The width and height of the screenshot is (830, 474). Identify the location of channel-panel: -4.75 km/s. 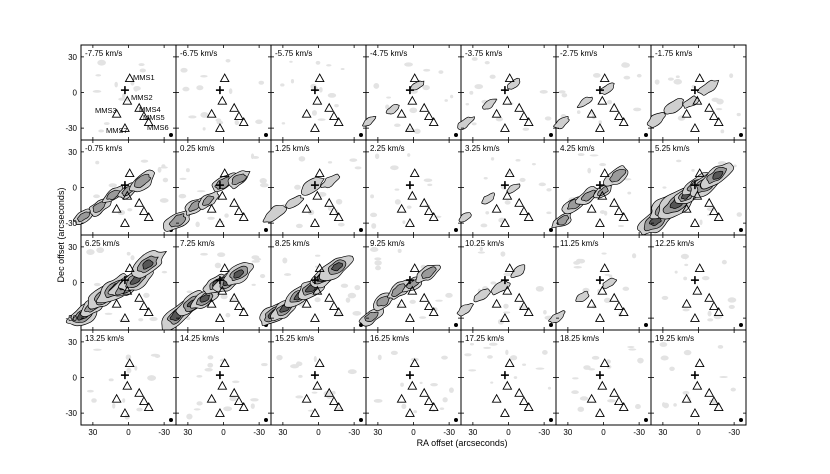
(412, 92).